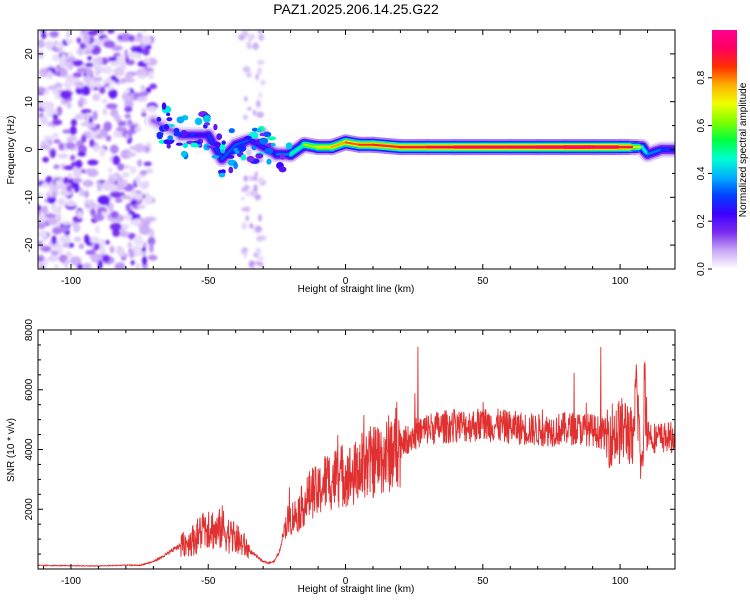  Describe the element at coordinates (29, 54) in the screenshot. I see `y-tick-label: 20` at that location.